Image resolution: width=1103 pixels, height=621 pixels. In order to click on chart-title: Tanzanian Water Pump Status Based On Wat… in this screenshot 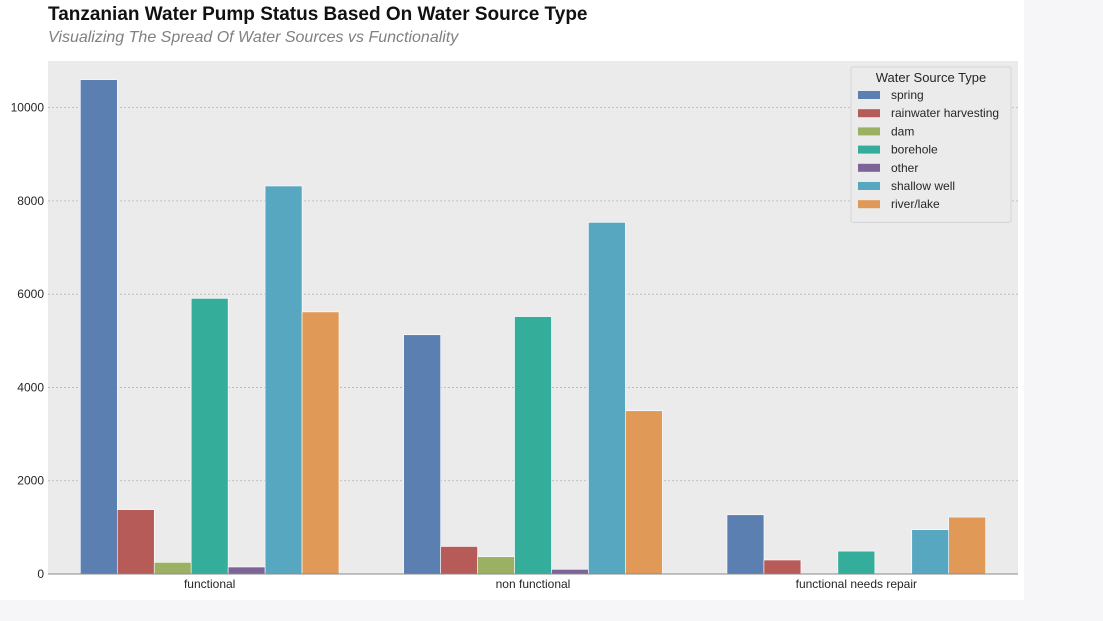, I will do `click(318, 14)`.